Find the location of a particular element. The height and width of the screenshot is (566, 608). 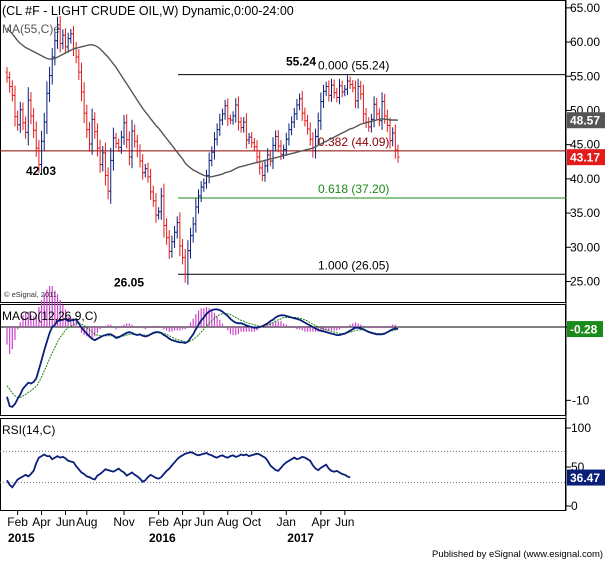

rsi-layer is located at coordinates (283, 469).